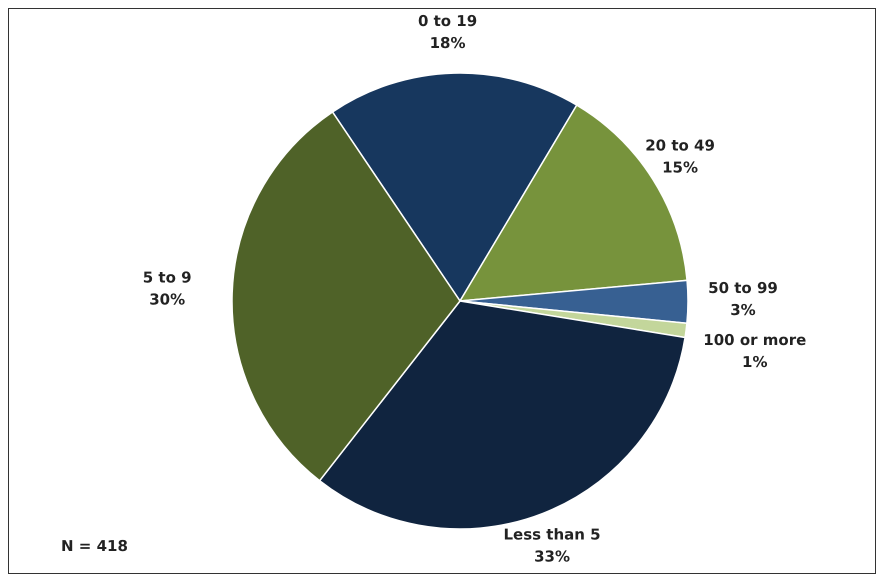  Describe the element at coordinates (448, 21) in the screenshot. I see `slice-label: 0 to 19` at that location.